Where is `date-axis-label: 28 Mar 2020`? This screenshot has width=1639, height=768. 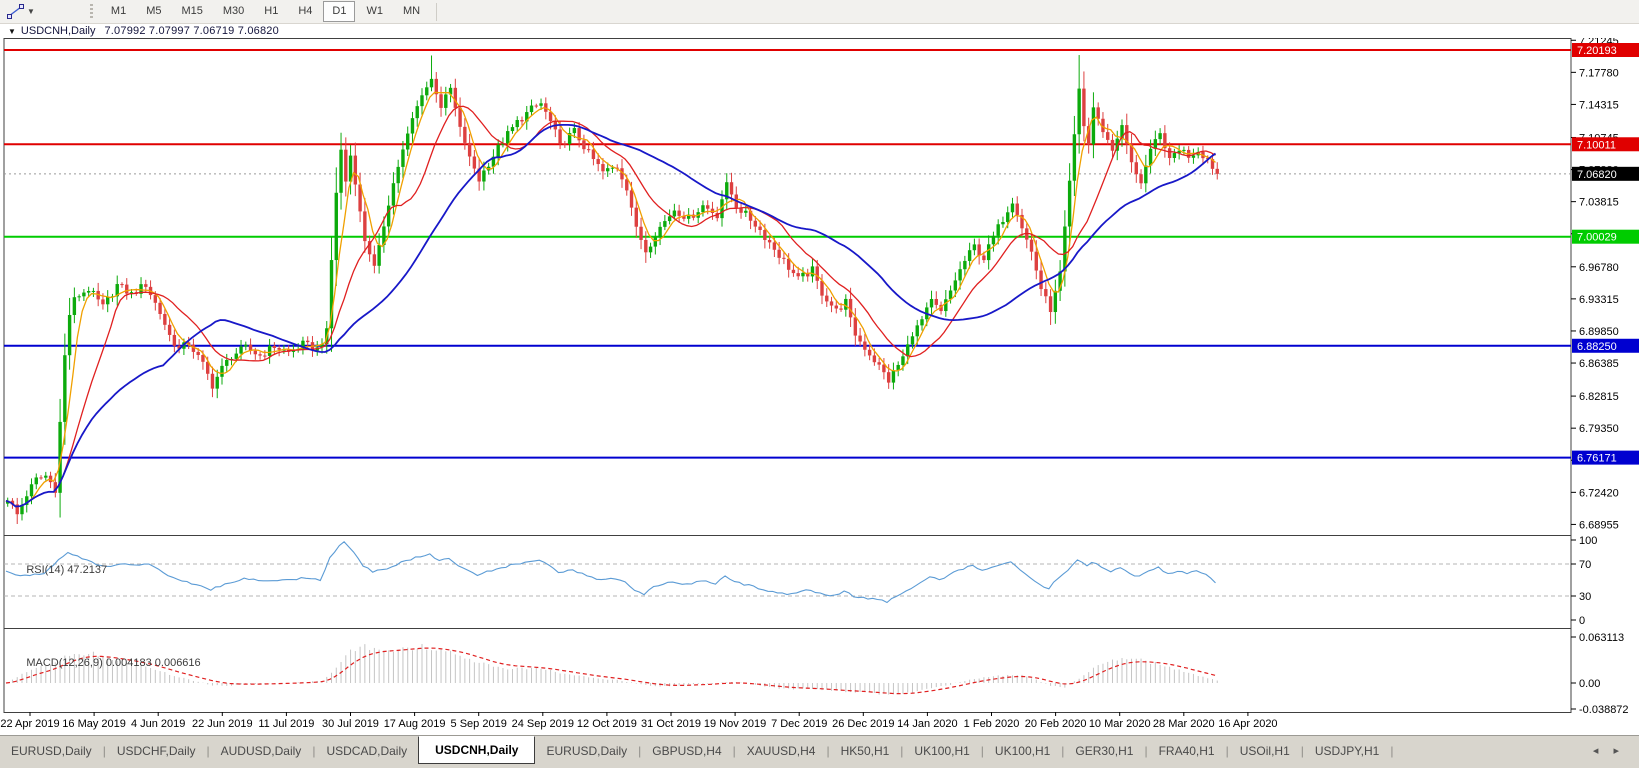 date-axis-label: 28 Mar 2020 is located at coordinates (1184, 724).